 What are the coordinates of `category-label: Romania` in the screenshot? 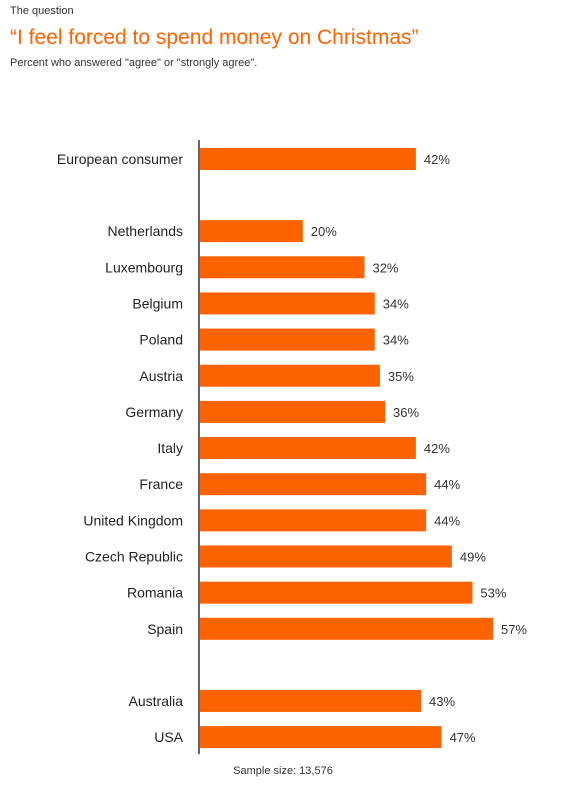 It's located at (155, 593).